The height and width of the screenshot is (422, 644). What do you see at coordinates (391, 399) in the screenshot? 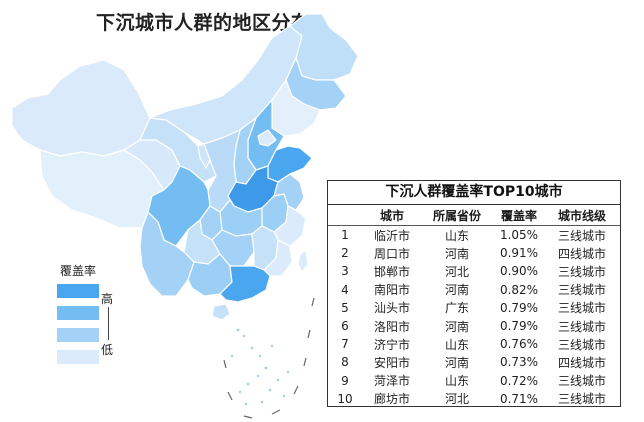
I see `cell-city: 廊坊市` at bounding box center [391, 399].